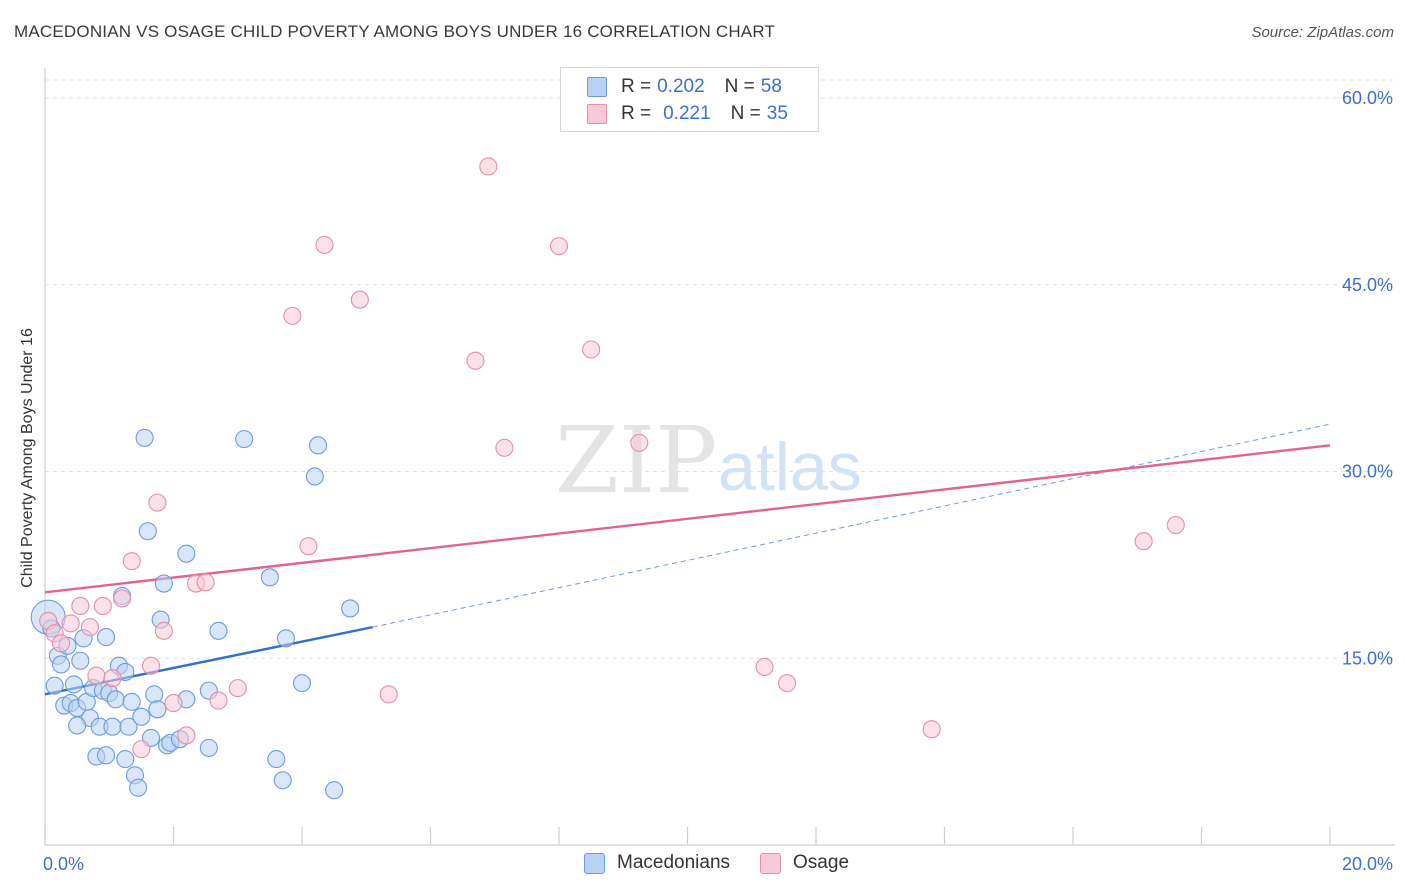 This screenshot has height=892, width=1406. Describe the element at coordinates (731, 863) in the screenshot. I see `series-legend: Macedonians Osage` at that location.